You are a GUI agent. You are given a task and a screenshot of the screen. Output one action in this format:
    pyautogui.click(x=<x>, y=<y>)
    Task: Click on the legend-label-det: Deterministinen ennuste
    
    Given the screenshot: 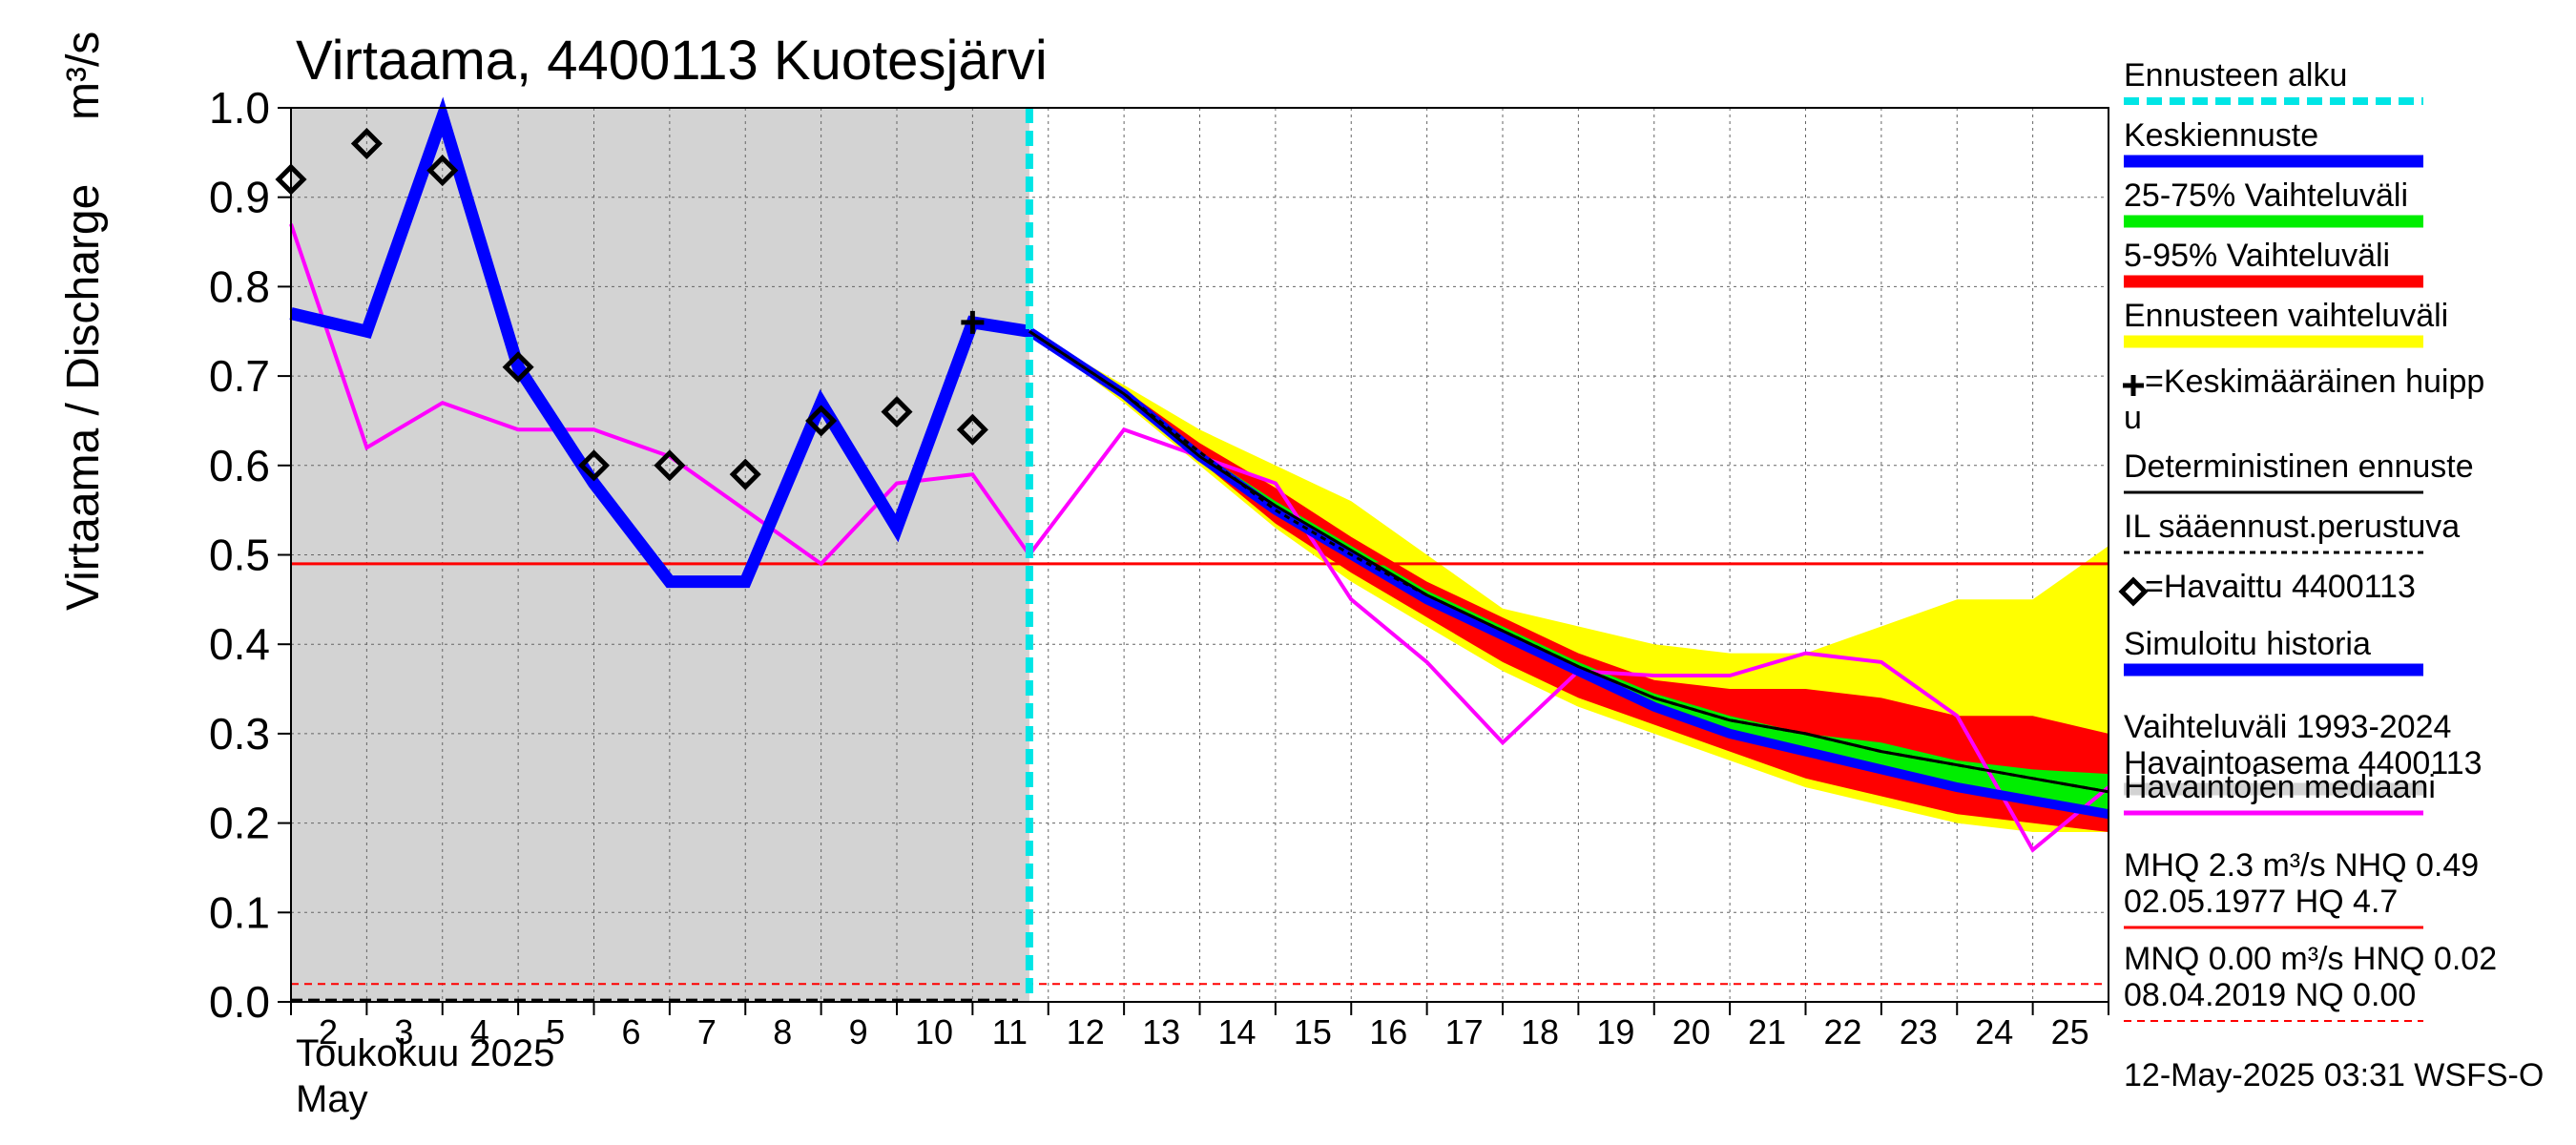 What is the action you would take?
    pyautogui.click(x=2299, y=467)
    